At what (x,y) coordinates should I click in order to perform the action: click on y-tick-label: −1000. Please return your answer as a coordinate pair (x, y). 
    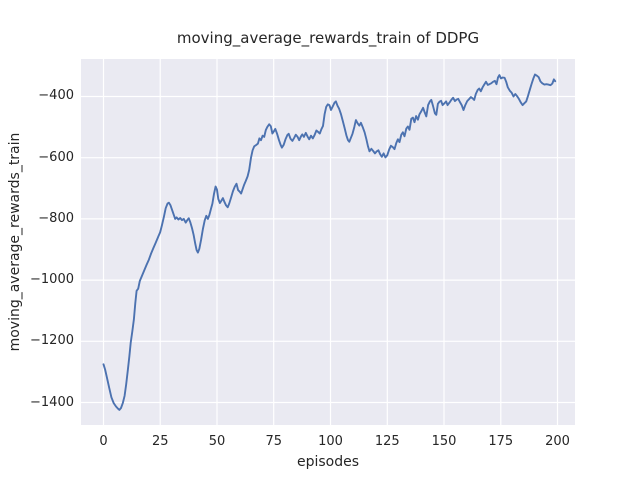
    Looking at the image, I should click on (52, 280).